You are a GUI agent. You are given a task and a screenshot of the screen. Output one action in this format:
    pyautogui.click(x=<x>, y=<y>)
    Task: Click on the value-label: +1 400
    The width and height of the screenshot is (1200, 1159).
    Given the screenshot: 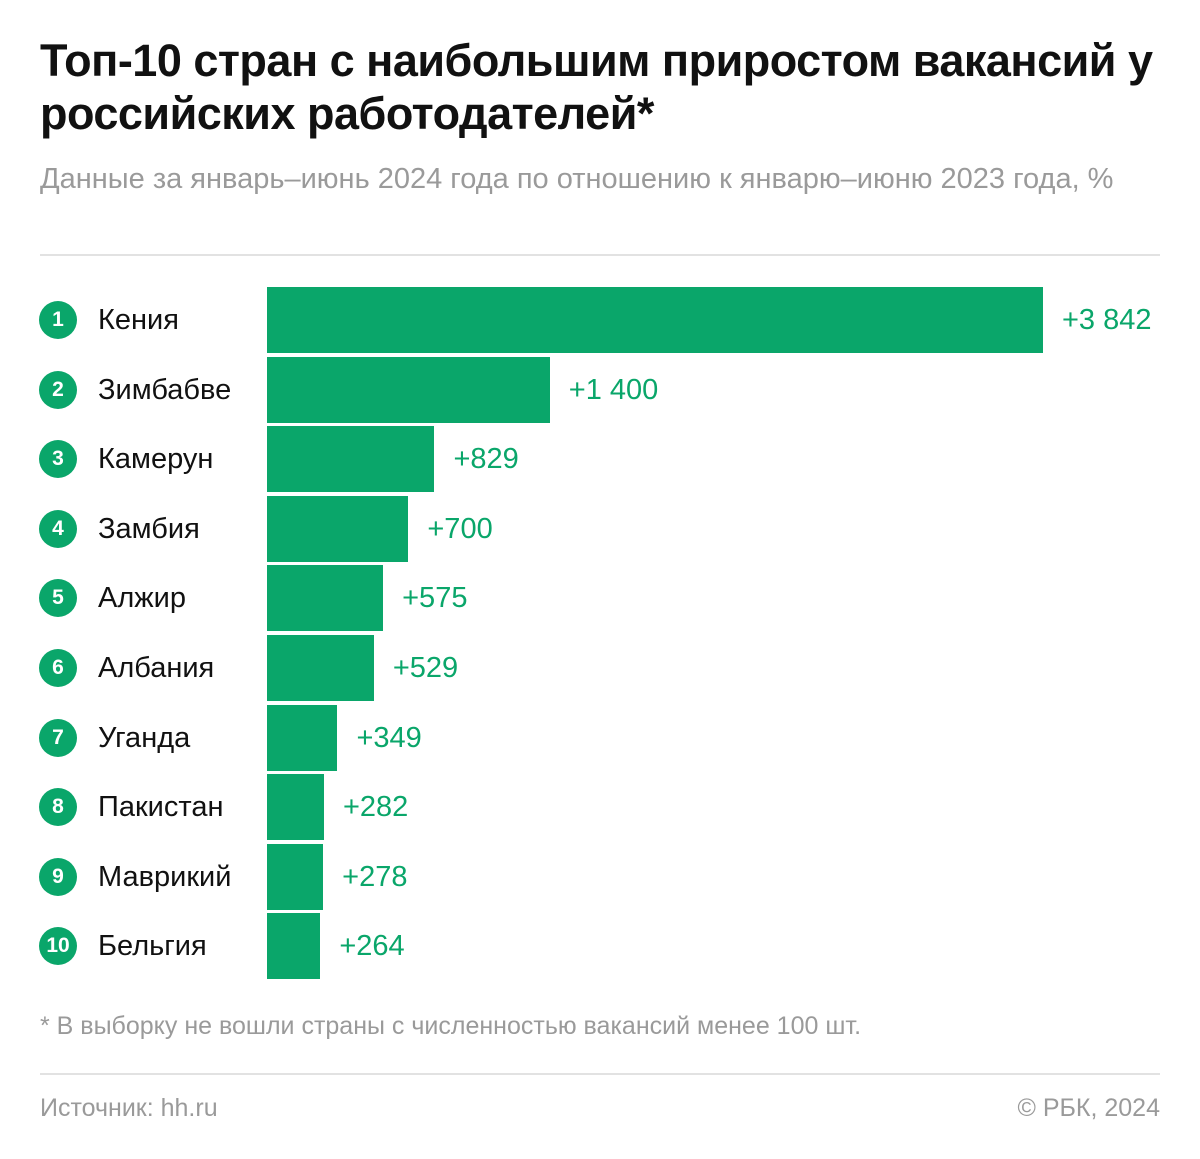 What is the action you would take?
    pyautogui.click(x=613, y=389)
    